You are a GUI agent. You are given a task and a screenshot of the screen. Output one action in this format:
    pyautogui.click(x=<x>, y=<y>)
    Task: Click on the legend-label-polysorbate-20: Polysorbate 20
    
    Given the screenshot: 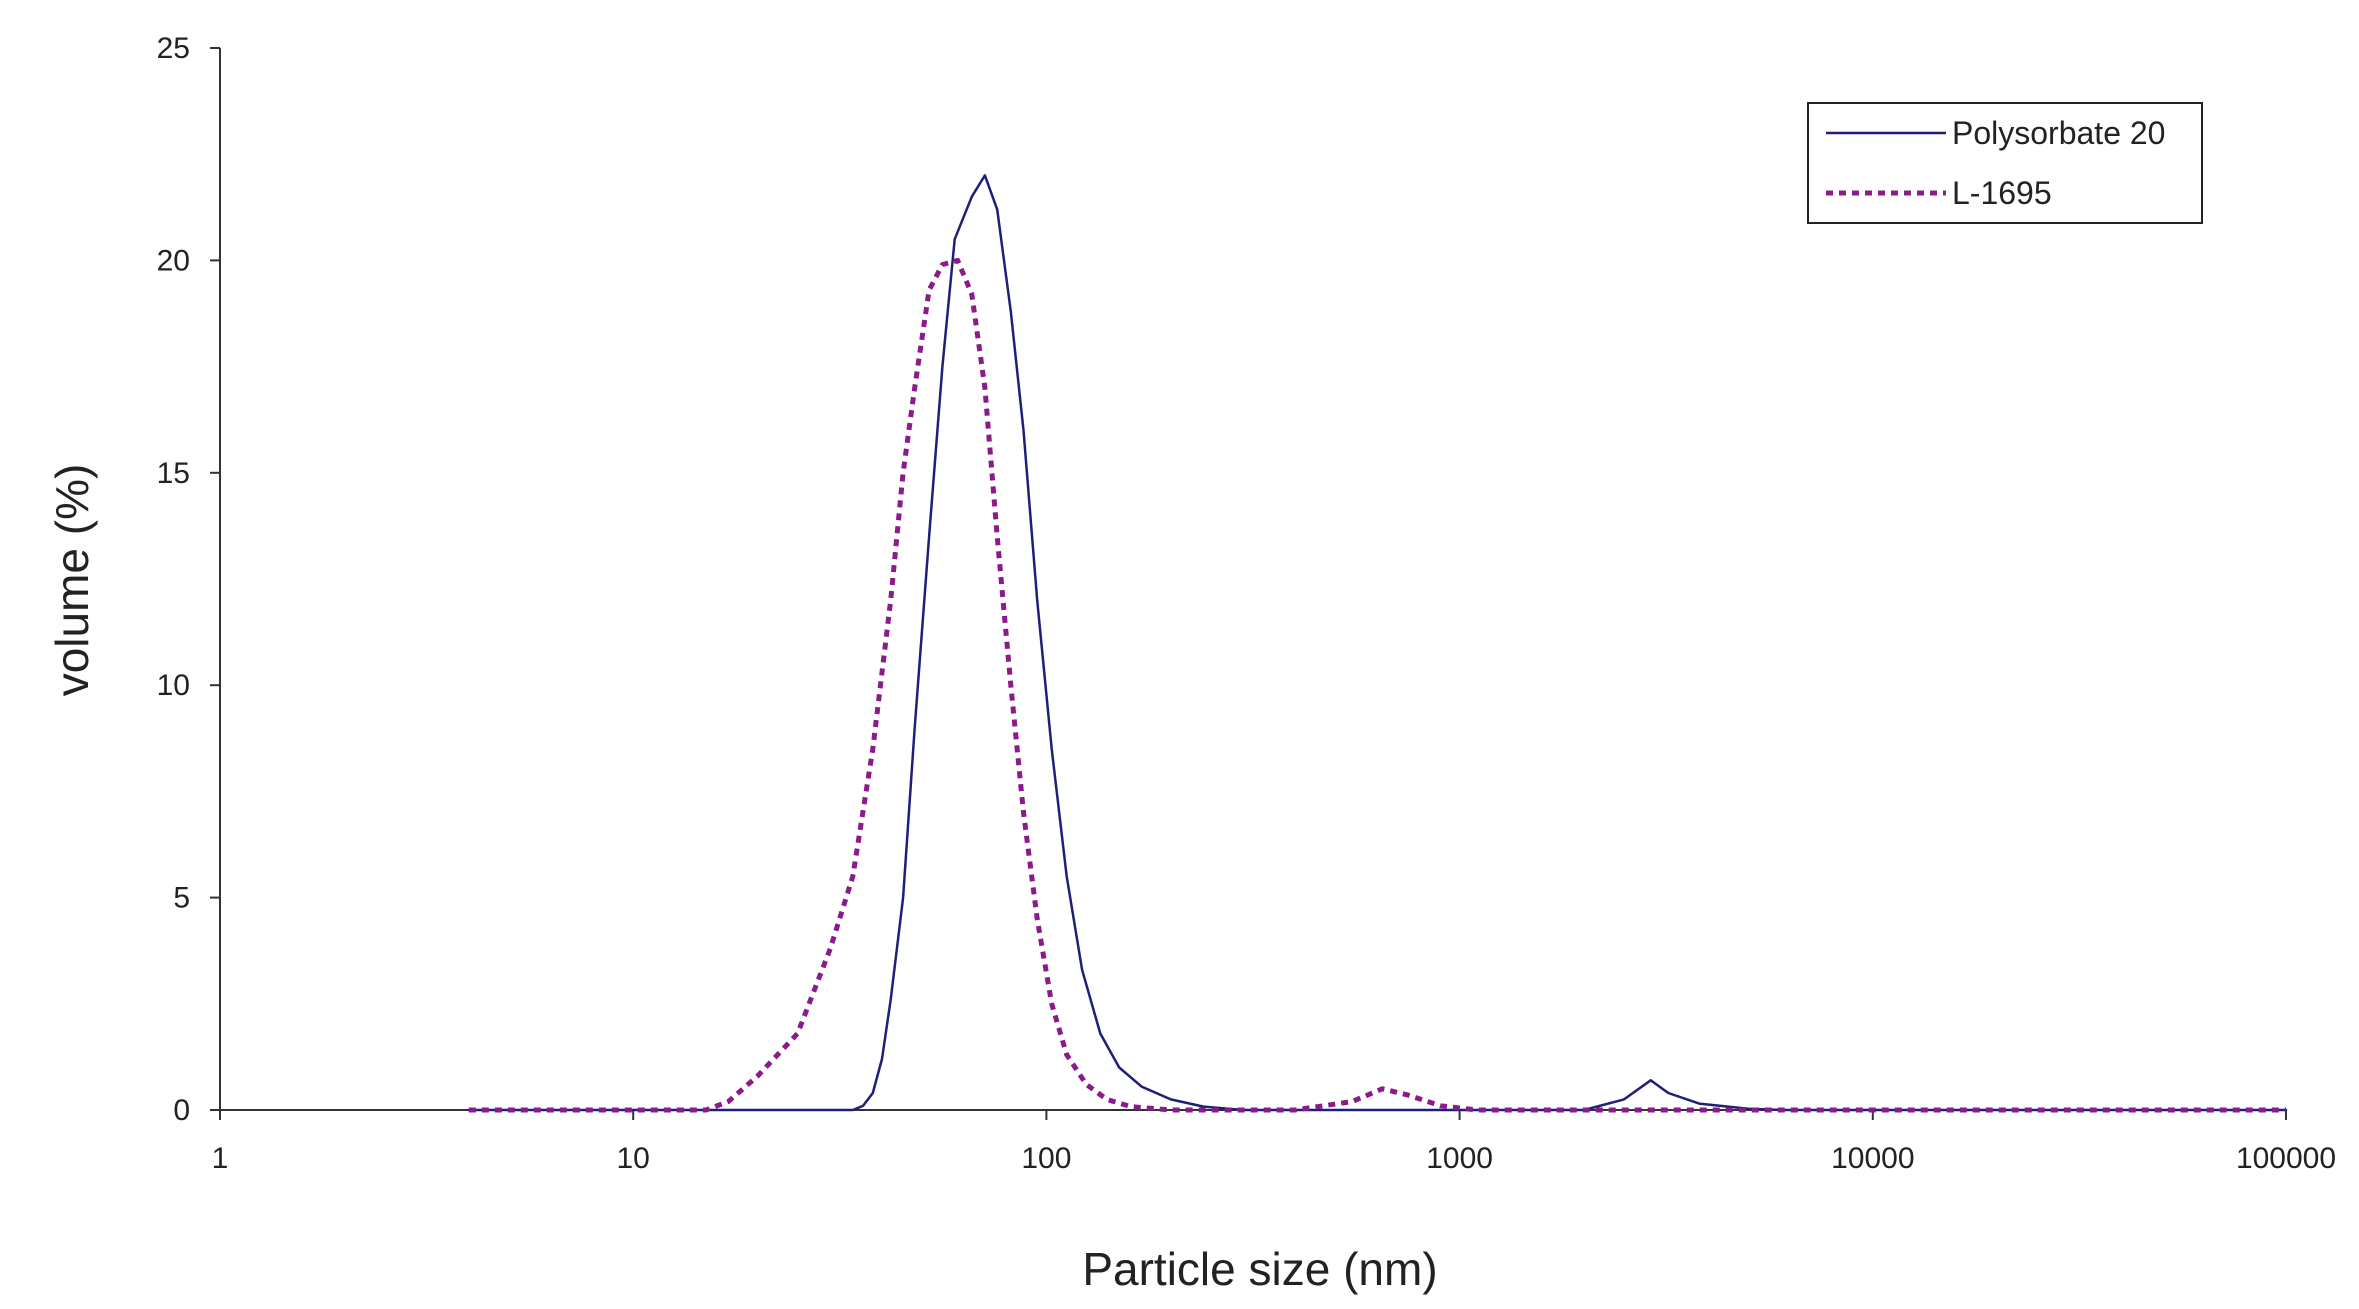 What is the action you would take?
    pyautogui.click(x=2058, y=133)
    